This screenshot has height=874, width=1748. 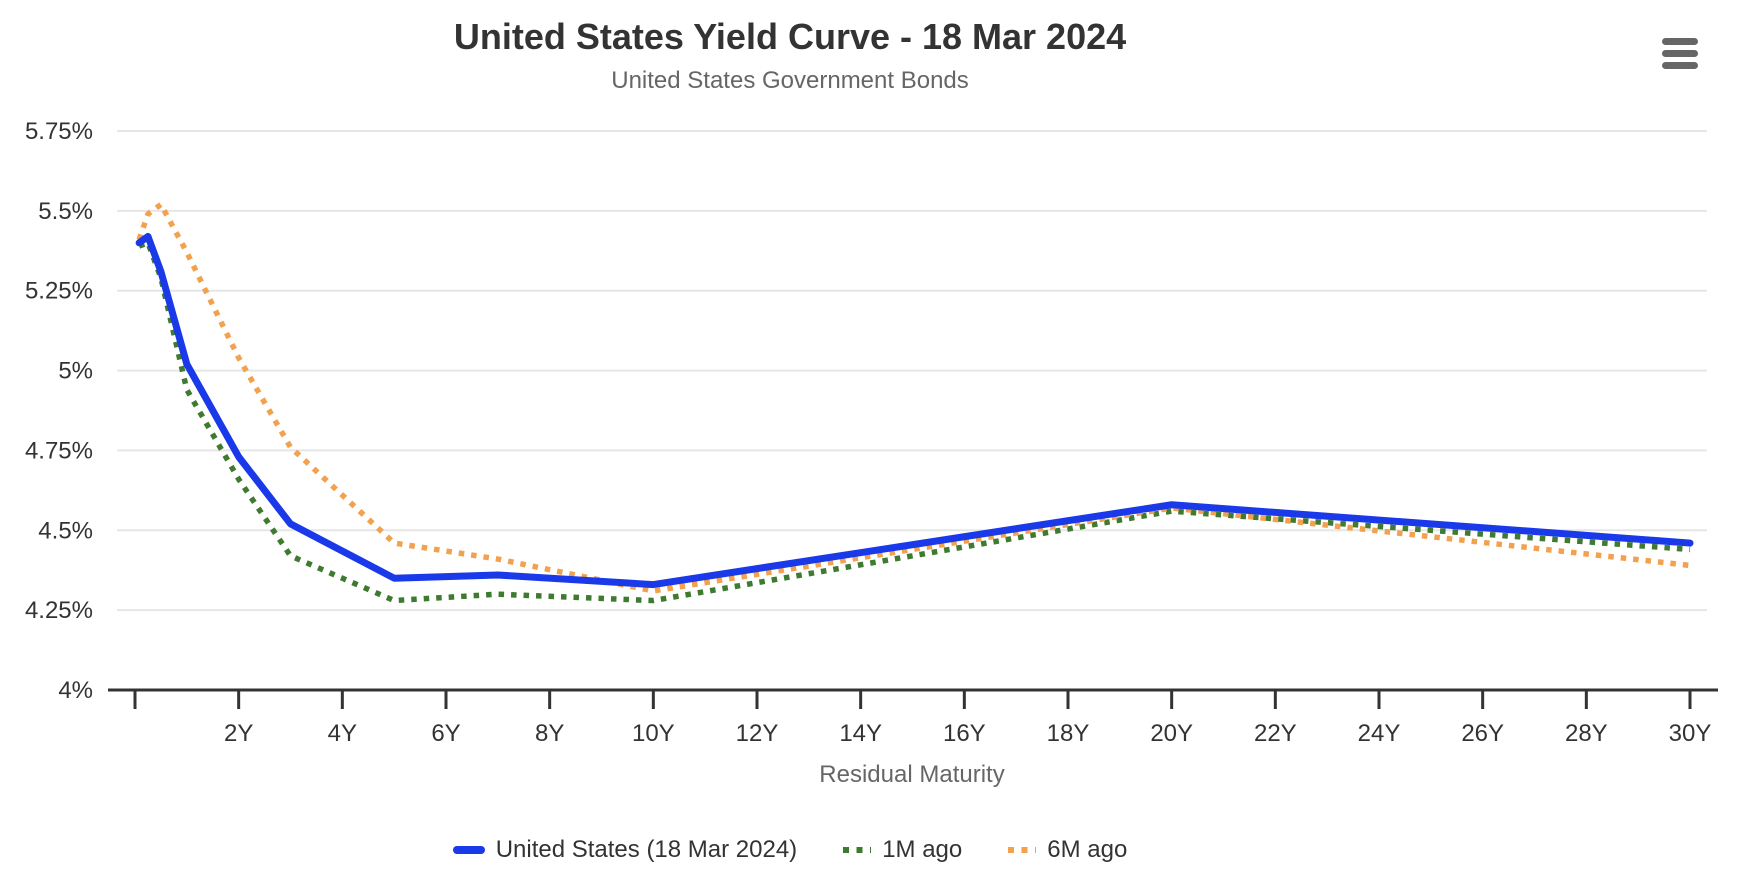 I want to click on x-tick-label: 22Y, so click(x=1275, y=733).